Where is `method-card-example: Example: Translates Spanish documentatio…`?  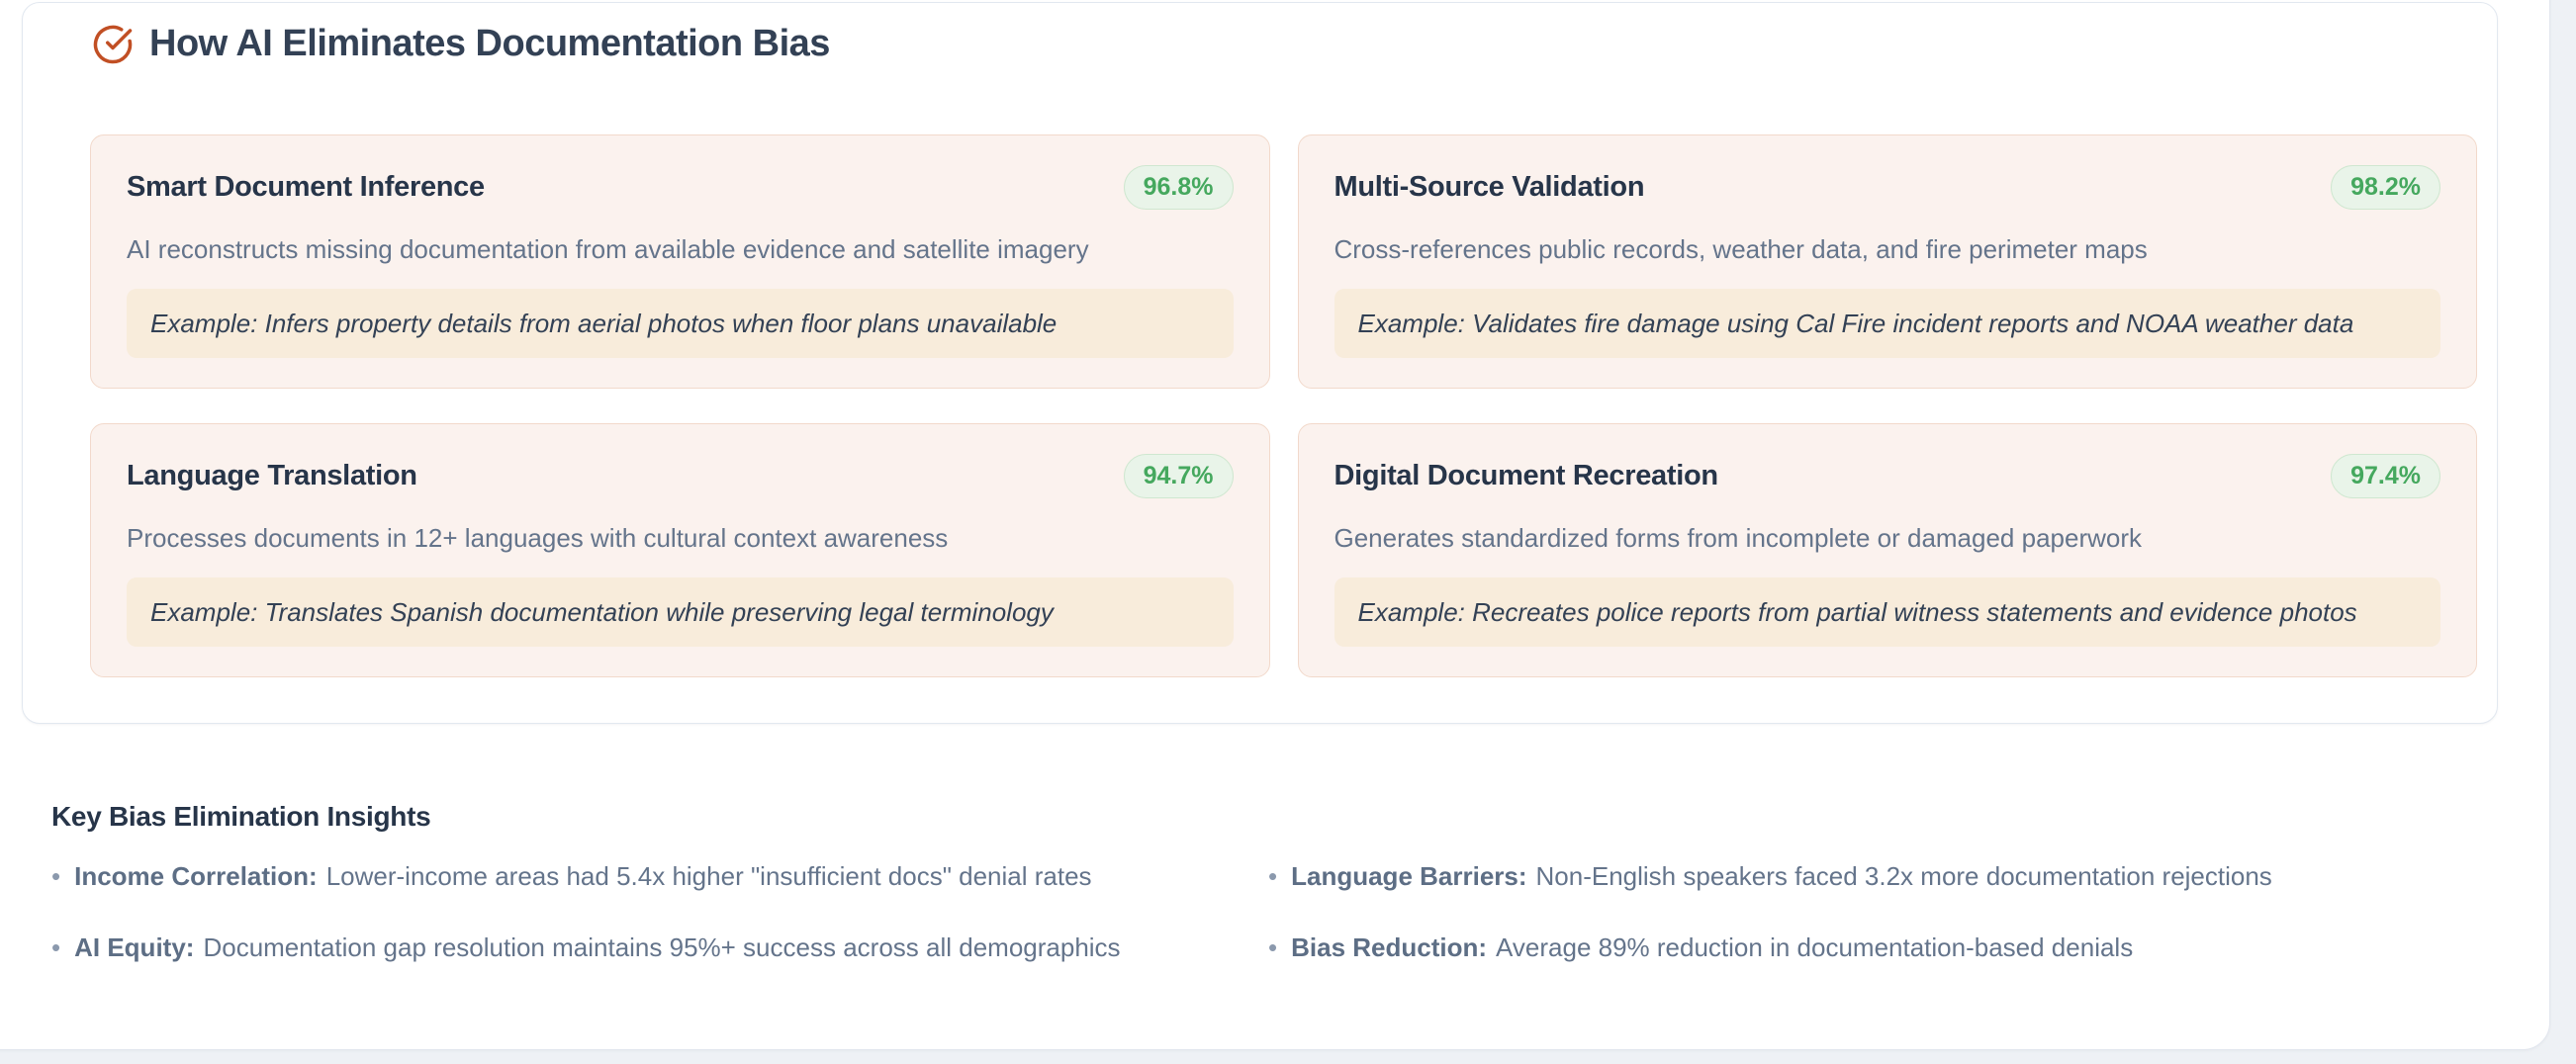
method-card-example: Example: Translates Spanish documentatio… is located at coordinates (681, 612).